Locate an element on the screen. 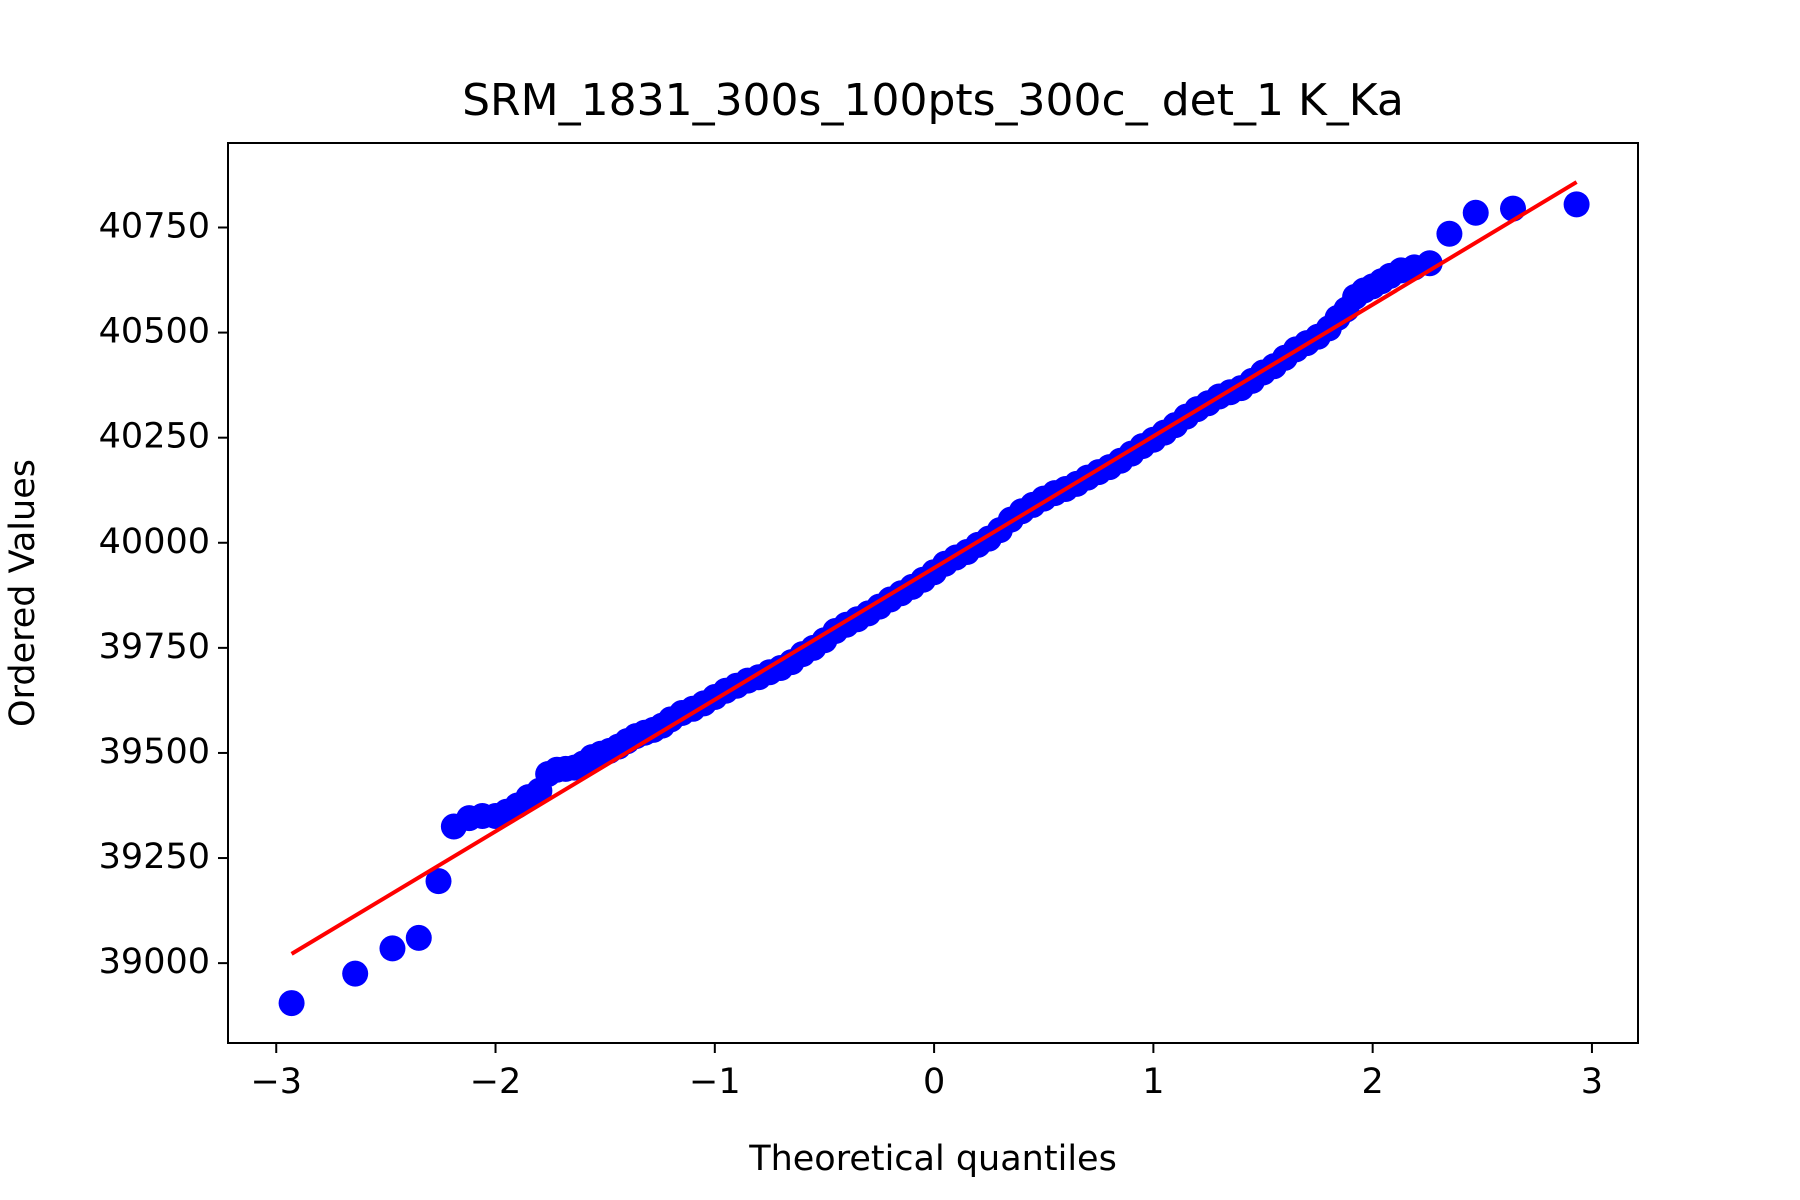  y-tick-label: 39500 is located at coordinates (154, 752).